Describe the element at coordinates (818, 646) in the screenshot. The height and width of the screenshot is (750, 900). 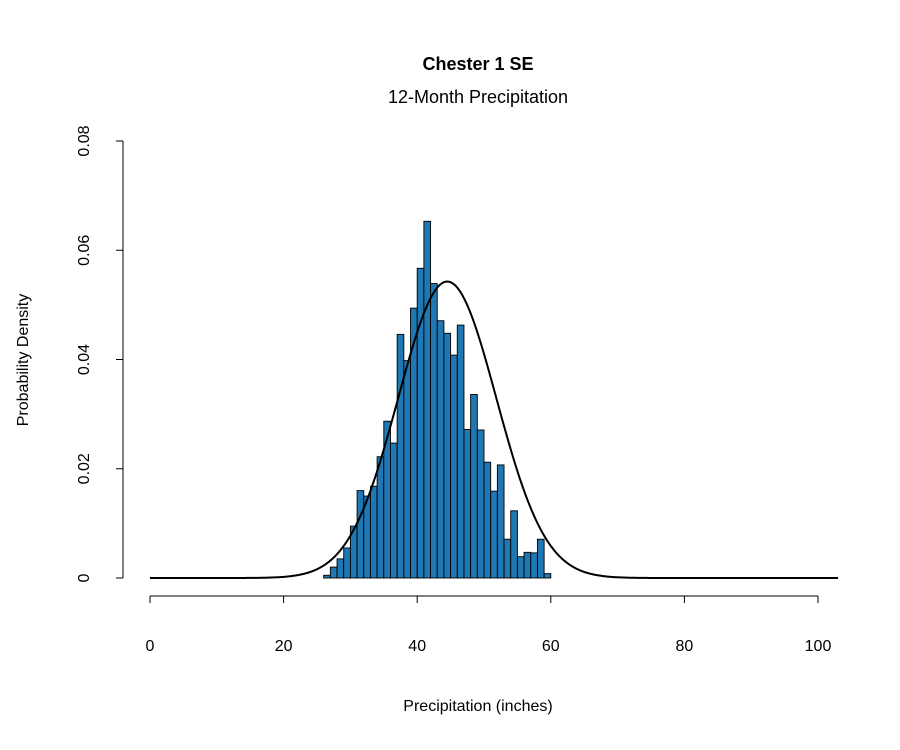
I see `x-tick-label: 100` at that location.